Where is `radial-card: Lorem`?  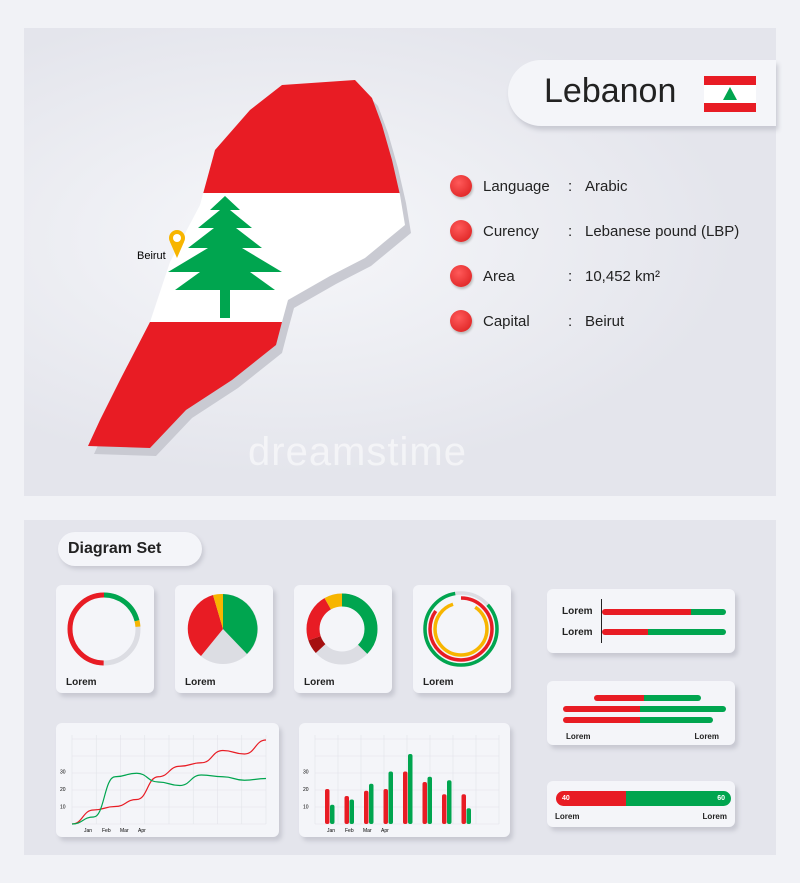
radial-card: Lorem is located at coordinates (462, 639).